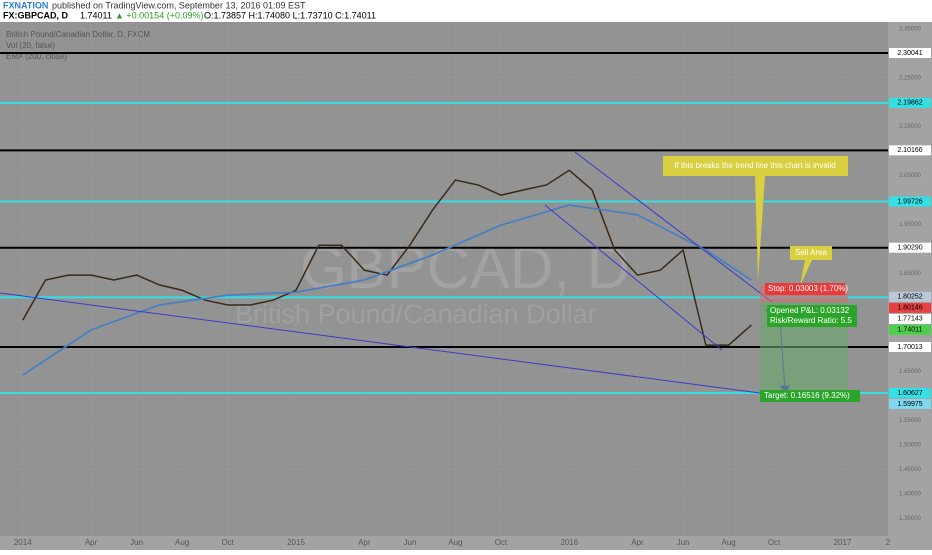 The image size is (932, 555). Describe the element at coordinates (465, 267) in the screenshot. I see `watermark-symbol: GBPCAD, D` at that location.